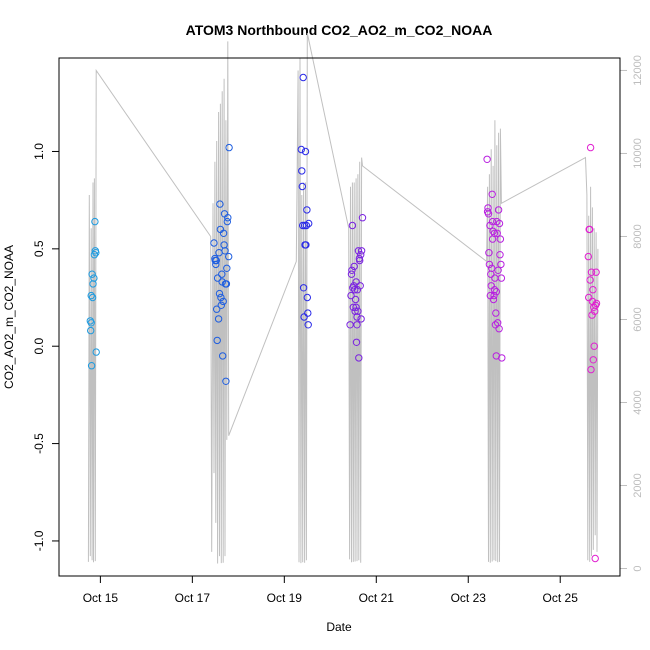 The height and width of the screenshot is (650, 650). What do you see at coordinates (339, 30) in the screenshot?
I see `chart-title: ATOM3 Northbound CO2_AO2_m_CO2_NOAA` at bounding box center [339, 30].